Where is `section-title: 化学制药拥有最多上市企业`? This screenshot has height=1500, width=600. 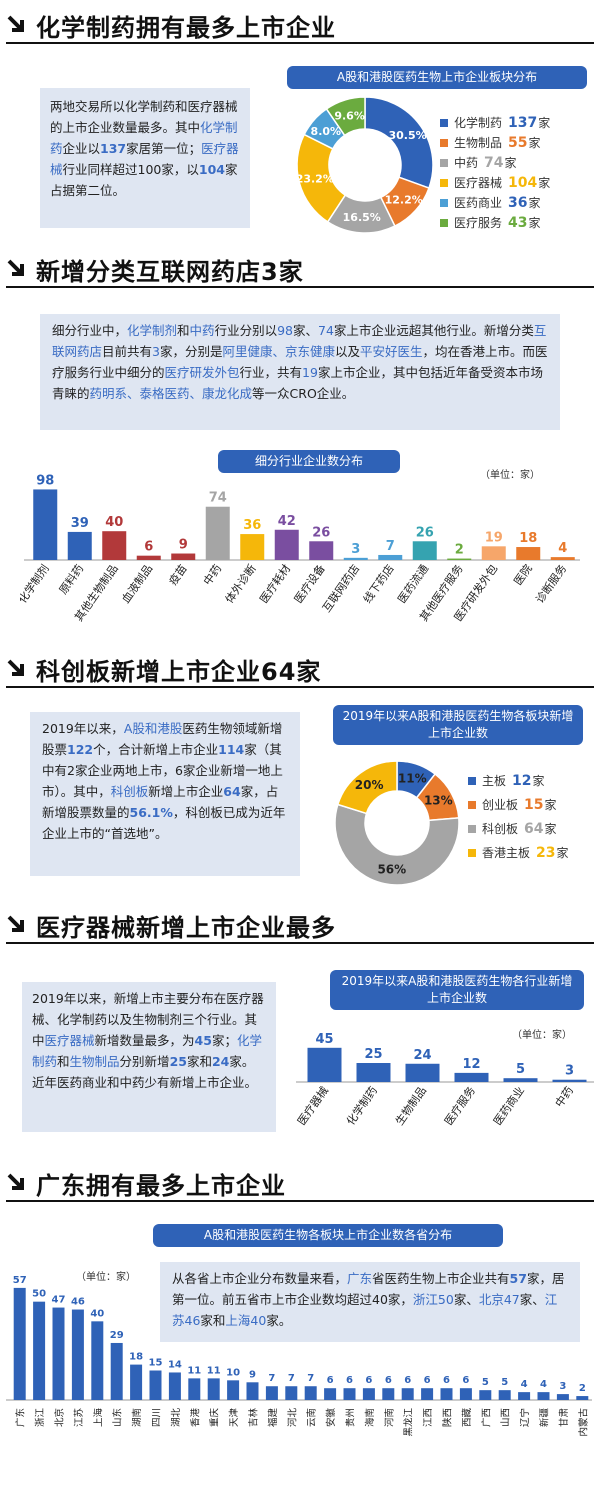
section-title: 化学制药拥有最多上市企业 is located at coordinates (186, 27).